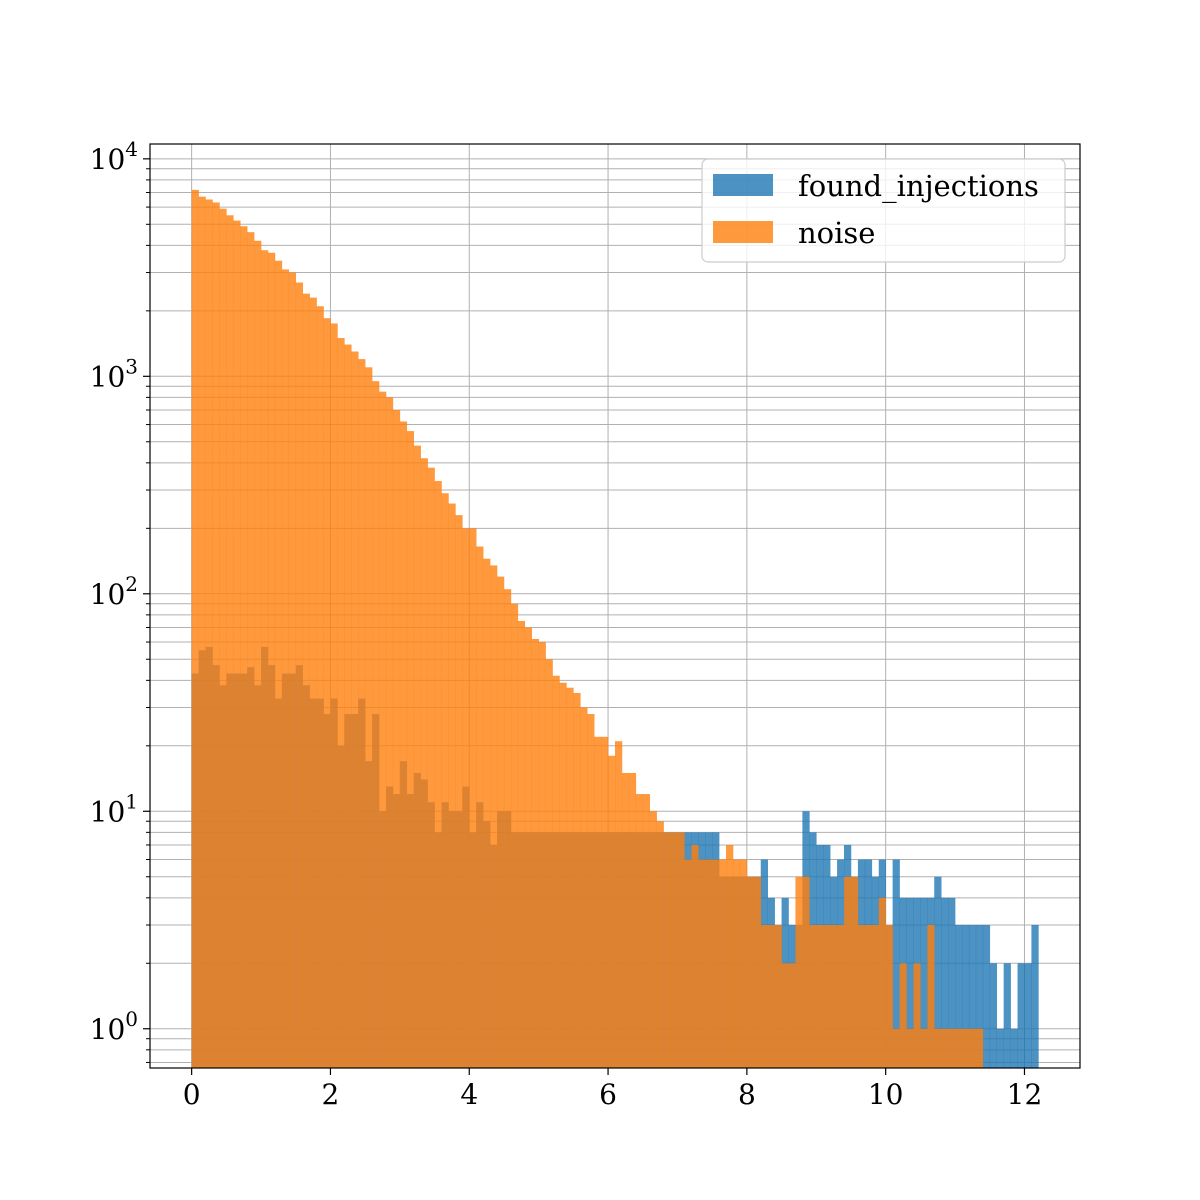 The height and width of the screenshot is (1200, 1200). I want to click on y-tick-label: 10⁰, so click(114, 1026).